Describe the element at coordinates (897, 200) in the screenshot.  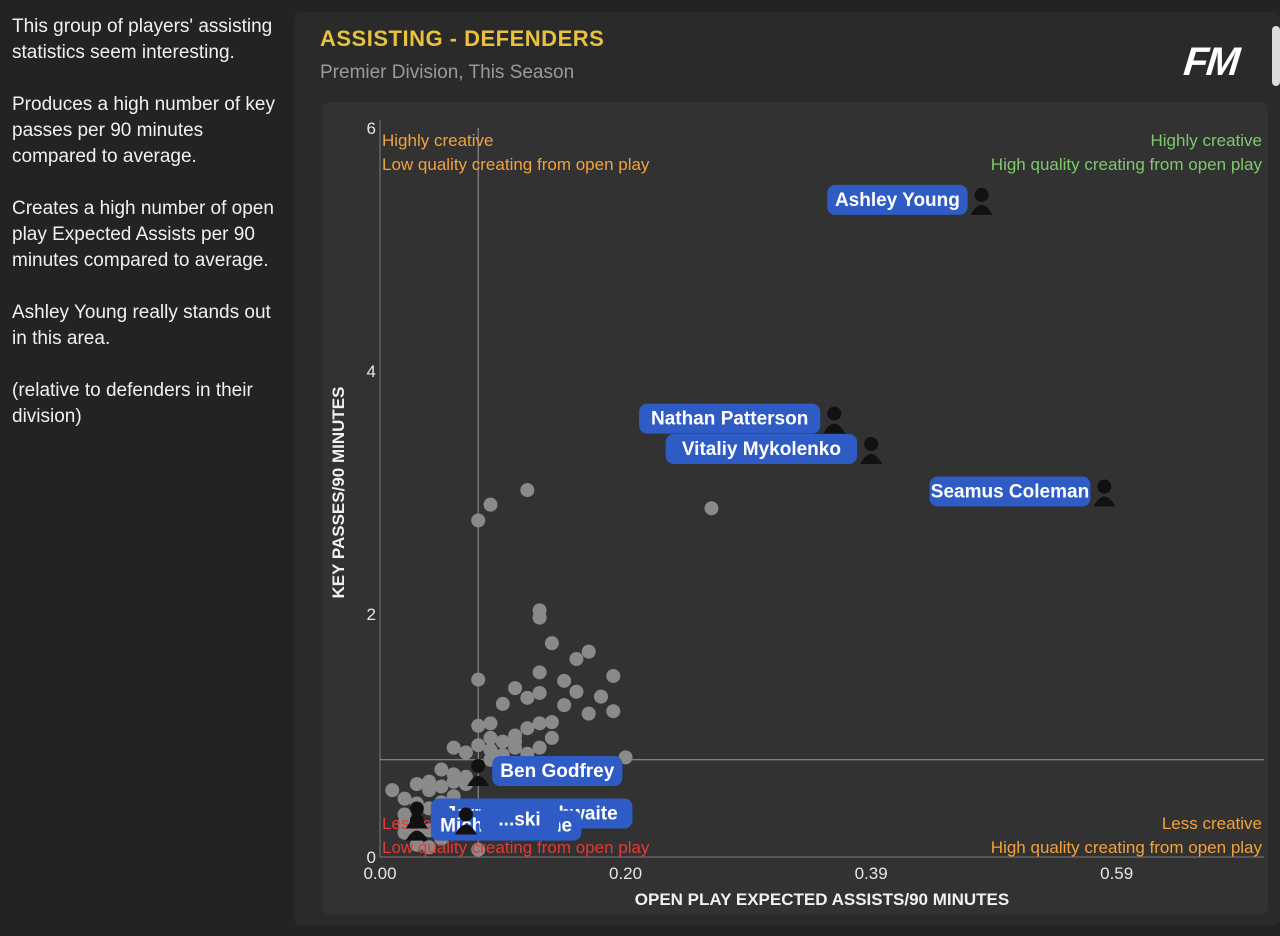
I see `player-label: Ashley Young` at that location.